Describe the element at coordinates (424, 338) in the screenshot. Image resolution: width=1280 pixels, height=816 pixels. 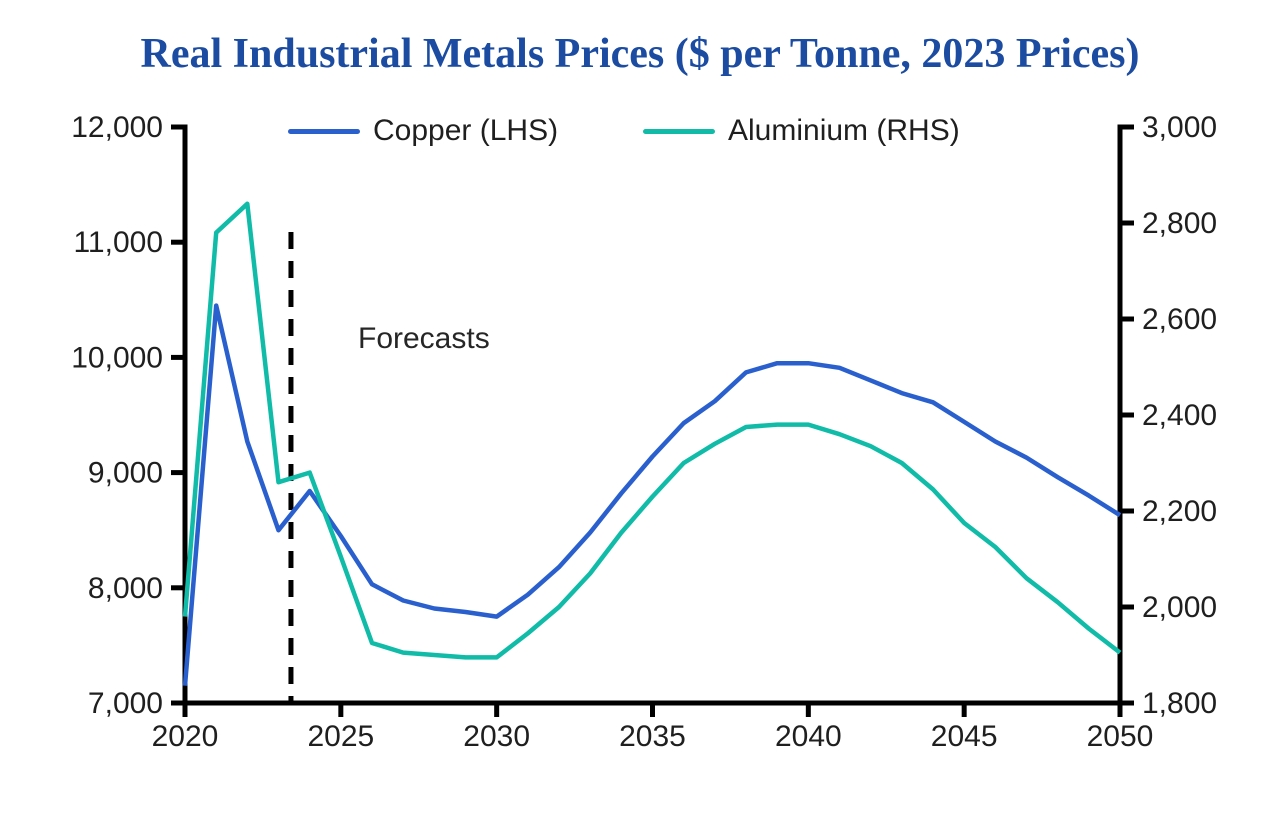
I see `forecasts-annotation: Forecasts` at that location.